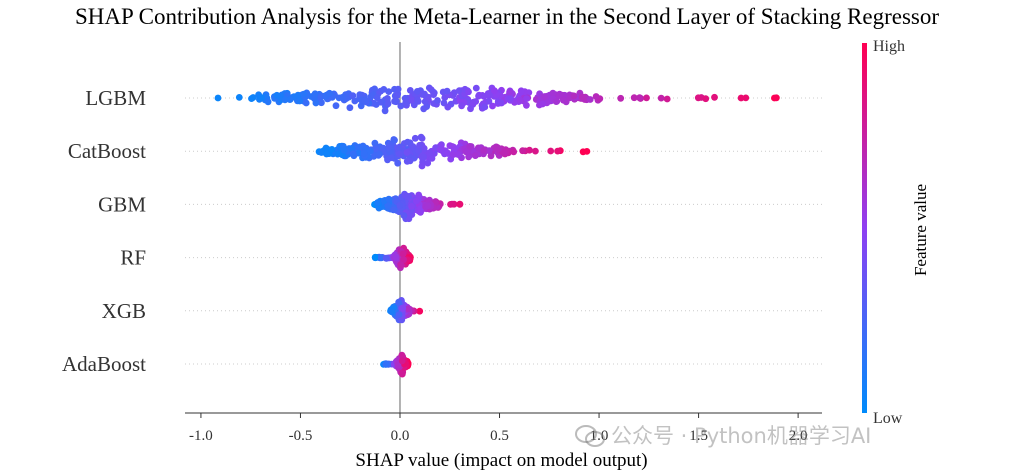 This screenshot has width=1014, height=476. What do you see at coordinates (104, 364) in the screenshot?
I see `feature-label: AdaBoost` at bounding box center [104, 364].